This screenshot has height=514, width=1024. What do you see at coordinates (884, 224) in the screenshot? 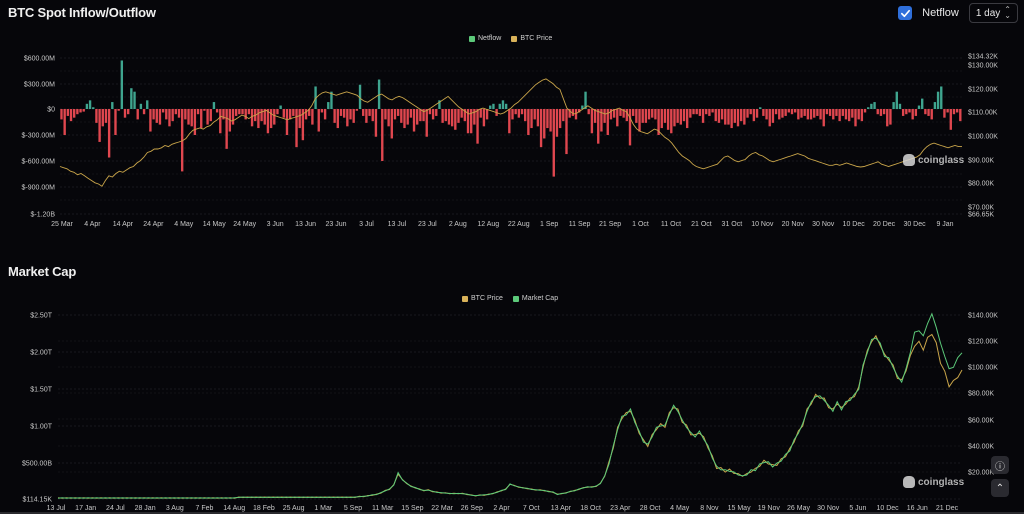
I see `x-axis-tick: 20 Dec` at bounding box center [884, 224].